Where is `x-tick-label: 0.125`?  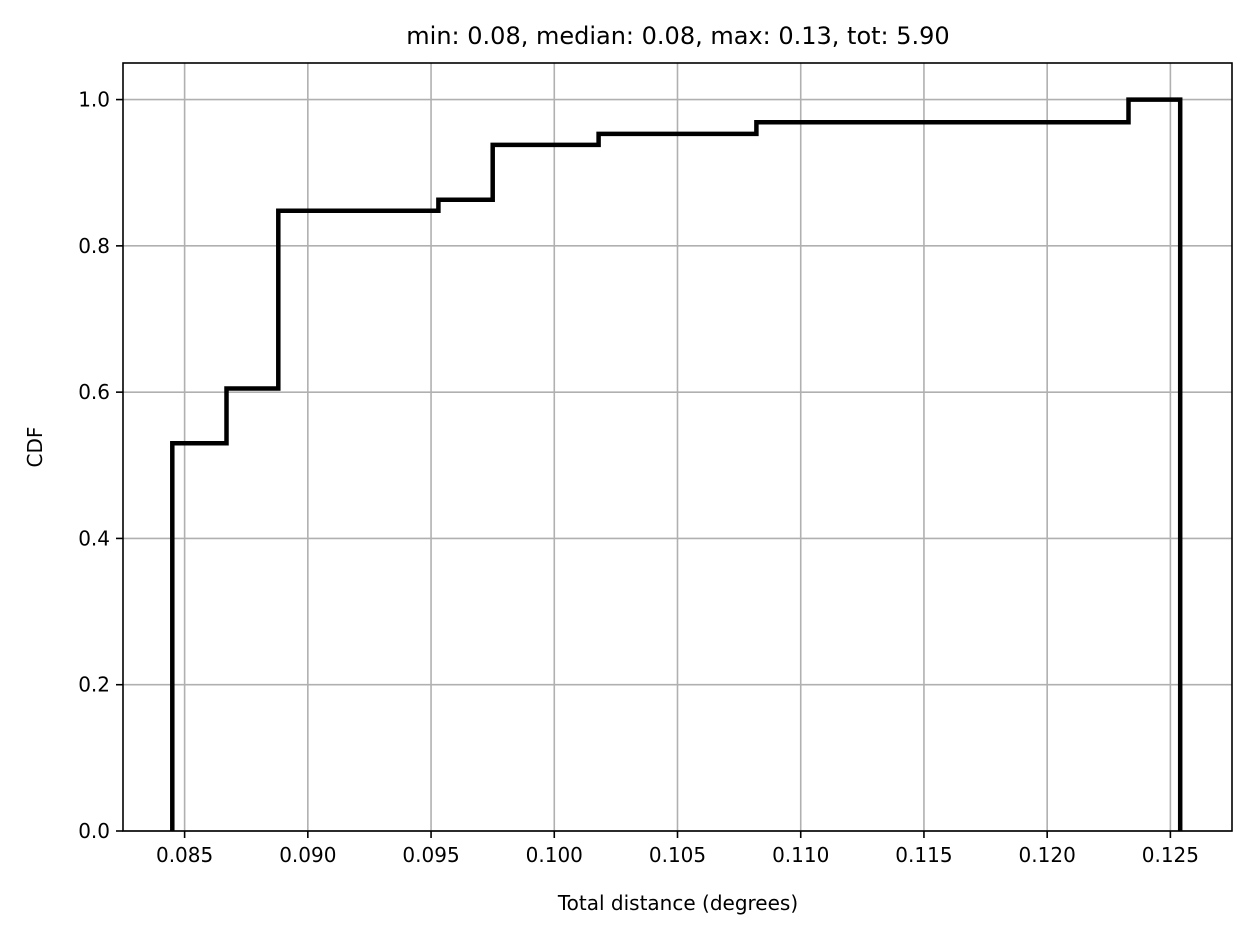
x-tick-label: 0.125 is located at coordinates (1170, 855).